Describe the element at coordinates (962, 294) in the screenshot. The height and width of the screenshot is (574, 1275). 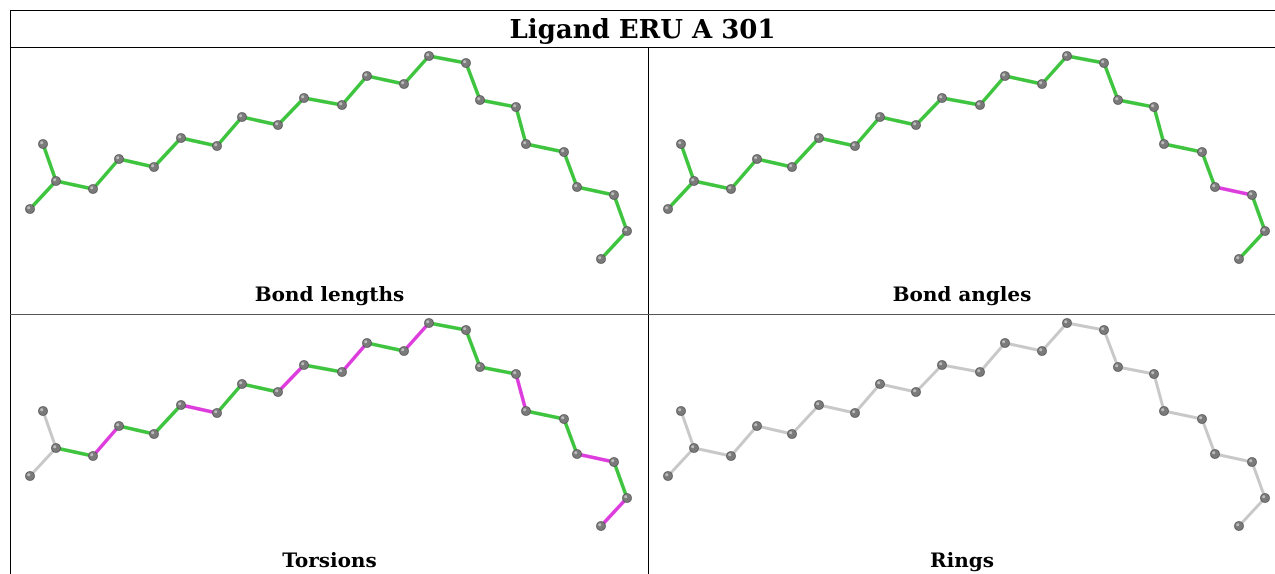
I see `caption-bond-angles: Bond angles` at that location.